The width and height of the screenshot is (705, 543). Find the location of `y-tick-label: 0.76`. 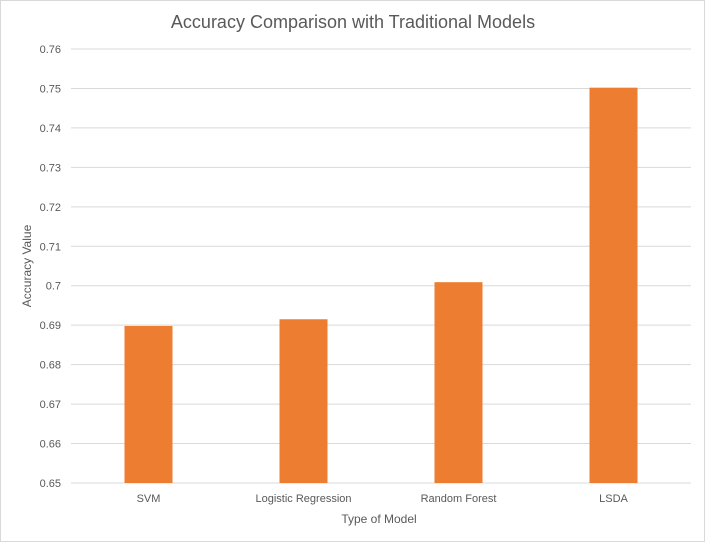

y-tick-label: 0.76 is located at coordinates (50, 50).